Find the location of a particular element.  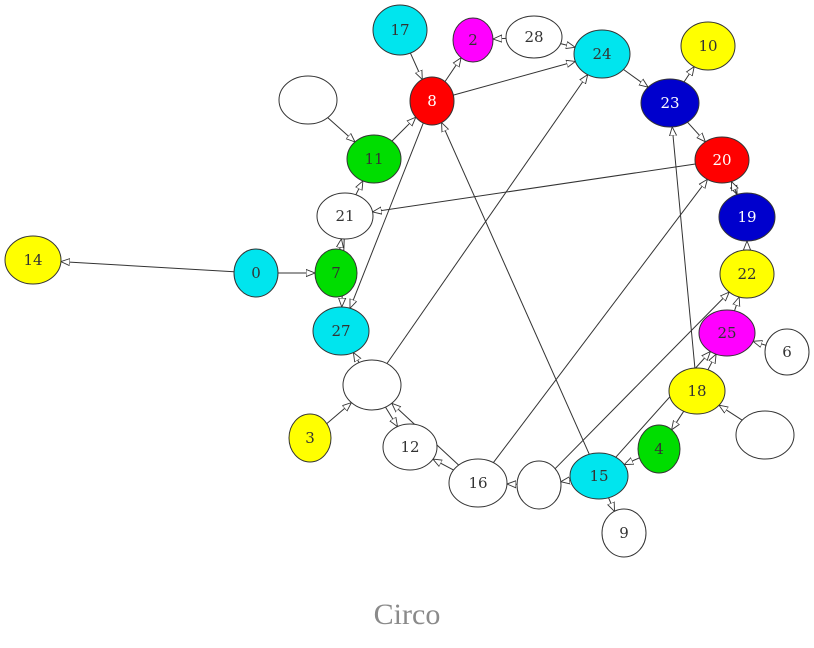

node-label: 20 is located at coordinates (721, 160).